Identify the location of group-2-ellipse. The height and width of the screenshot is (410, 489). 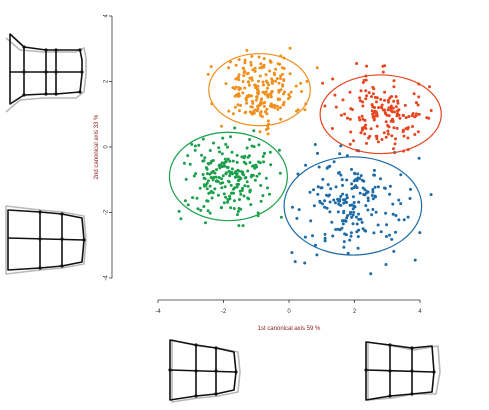
(380, 114).